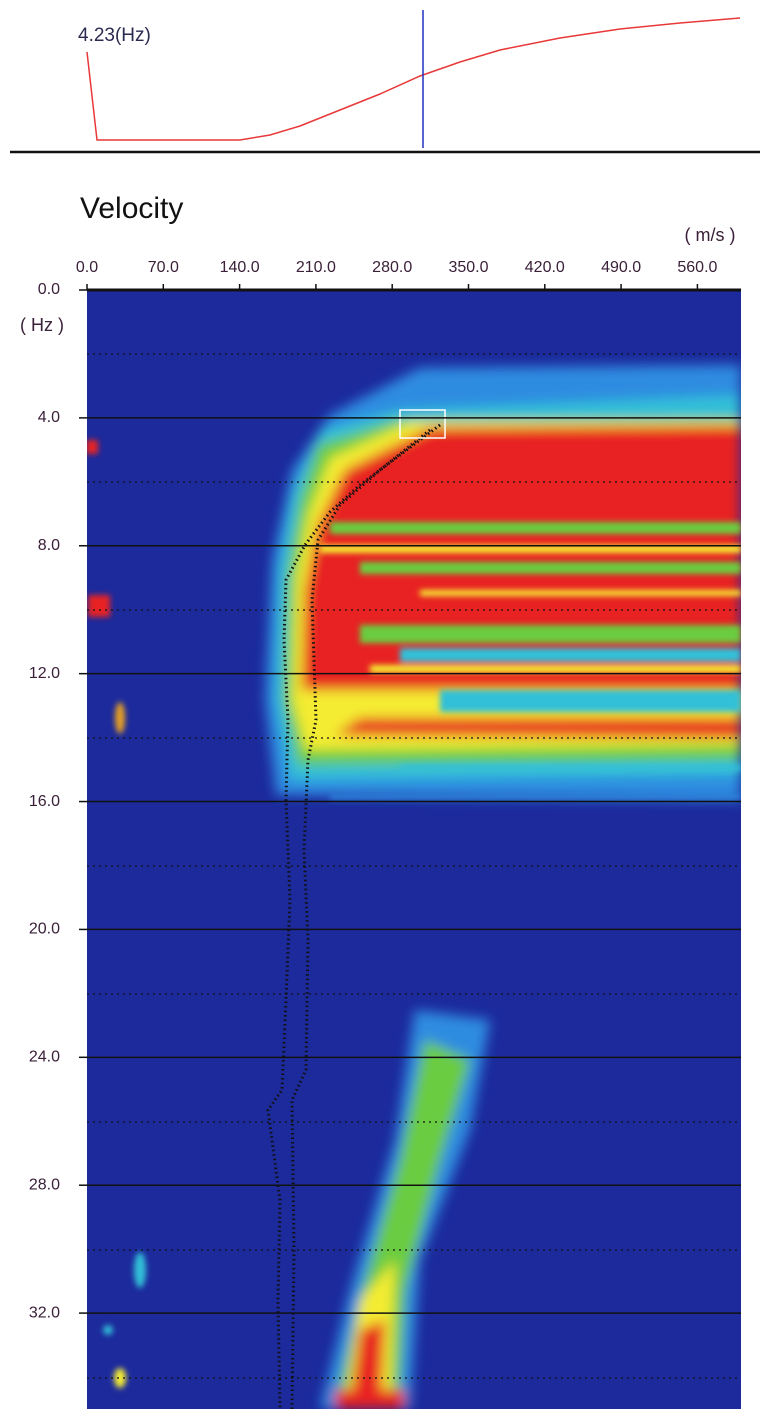 The height and width of the screenshot is (1414, 761). Describe the element at coordinates (621, 267) in the screenshot. I see `x-tick-label: 490.0` at that location.